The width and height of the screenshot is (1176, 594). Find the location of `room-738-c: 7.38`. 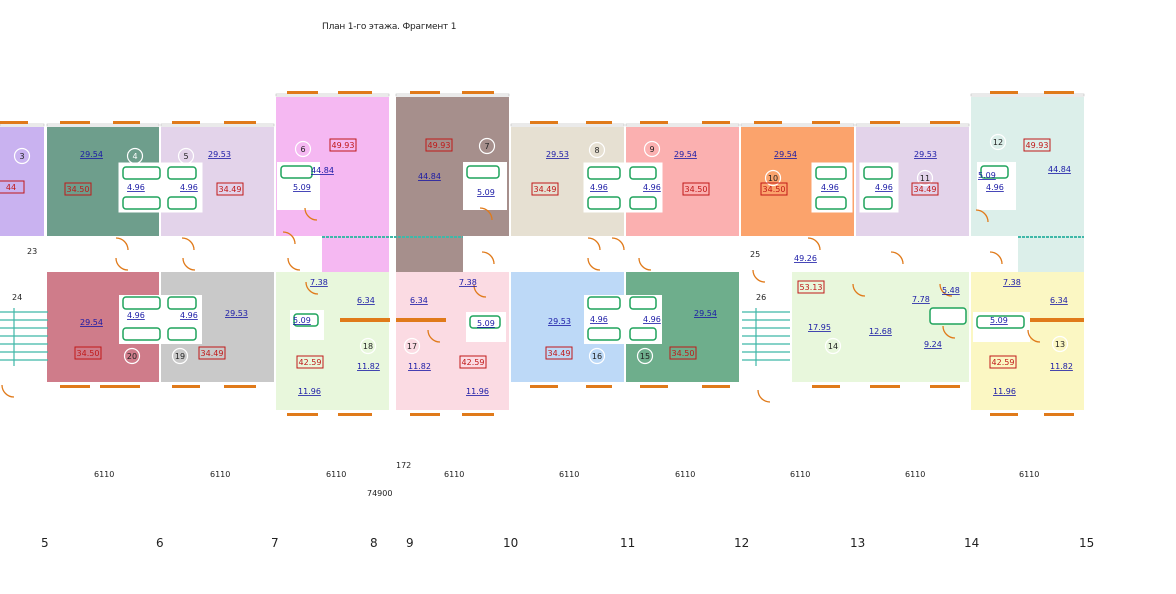

room-738-c: 7.38 is located at coordinates (1012, 282).